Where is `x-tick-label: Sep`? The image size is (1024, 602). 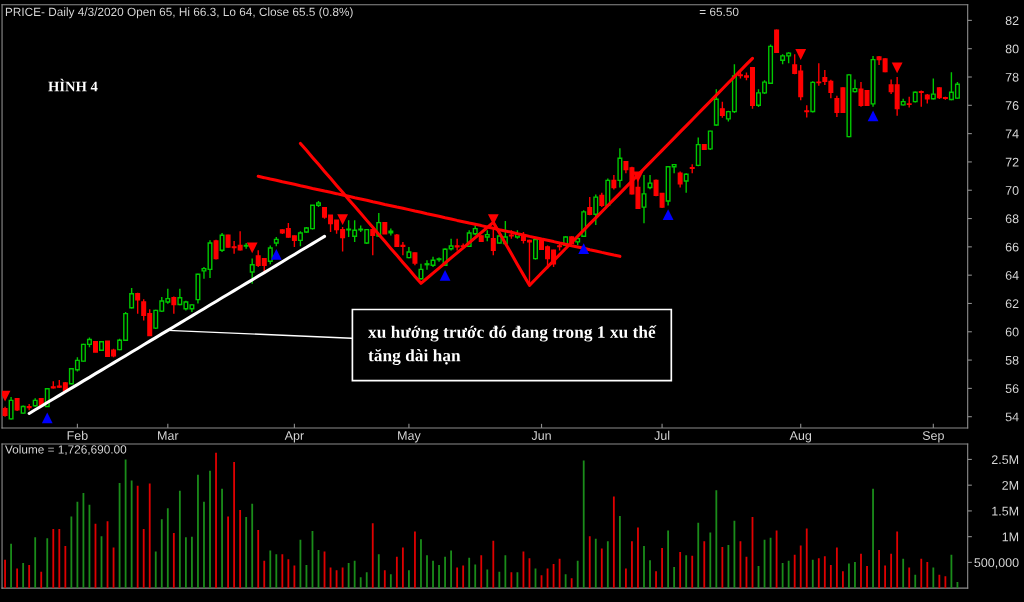 x-tick-label: Sep is located at coordinates (933, 437).